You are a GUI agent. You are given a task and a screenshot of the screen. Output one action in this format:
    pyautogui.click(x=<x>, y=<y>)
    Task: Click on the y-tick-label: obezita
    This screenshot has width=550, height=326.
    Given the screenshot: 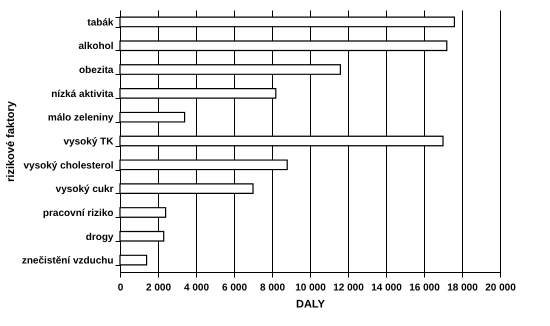 What is the action you would take?
    pyautogui.click(x=96, y=70)
    